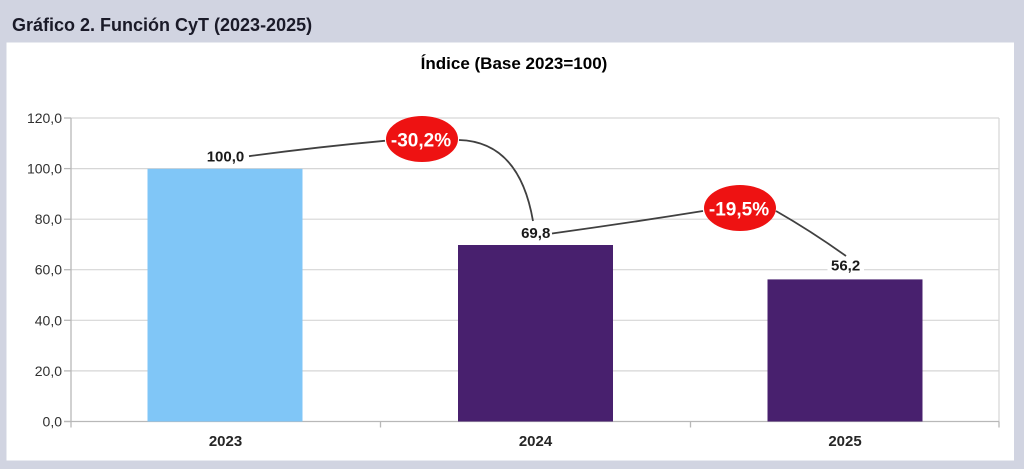  I want to click on svg-text: 60,0, so click(48, 270).